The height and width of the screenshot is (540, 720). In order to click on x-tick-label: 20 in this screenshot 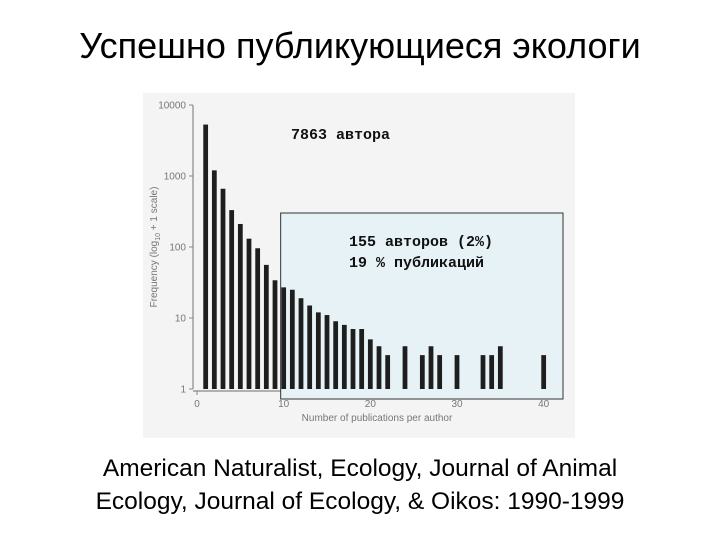, I will do `click(371, 404)`.